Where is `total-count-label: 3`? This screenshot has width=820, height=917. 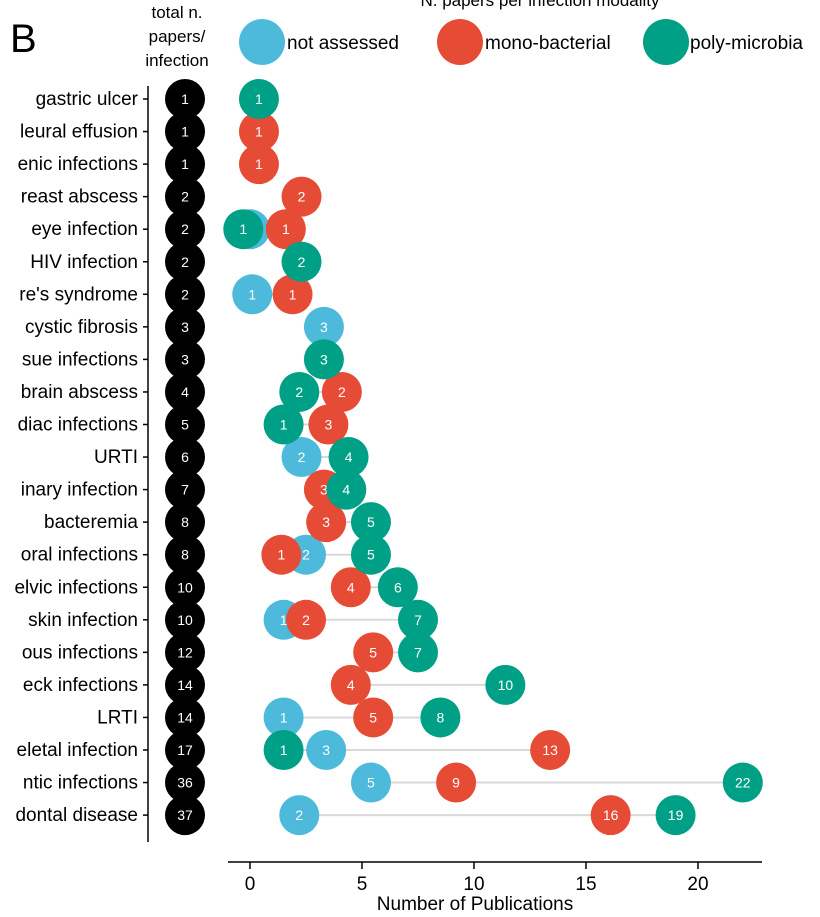 total-count-label: 3 is located at coordinates (185, 327).